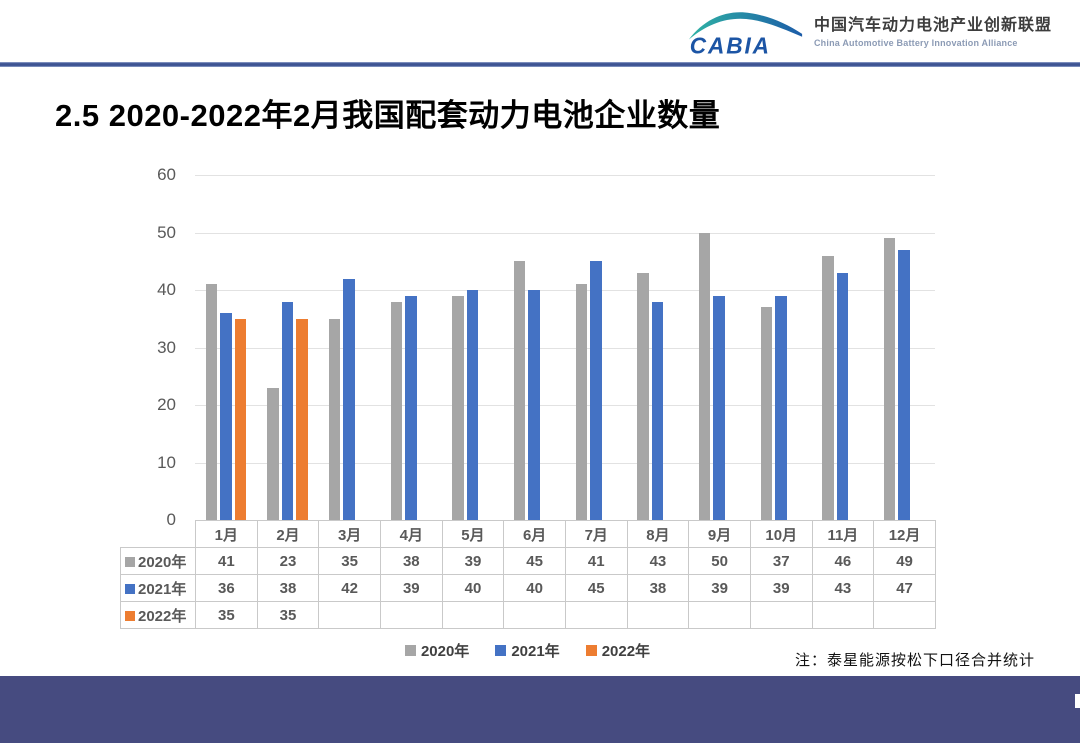 The image size is (1080, 748). I want to click on bar-2021年-12月, so click(904, 384).